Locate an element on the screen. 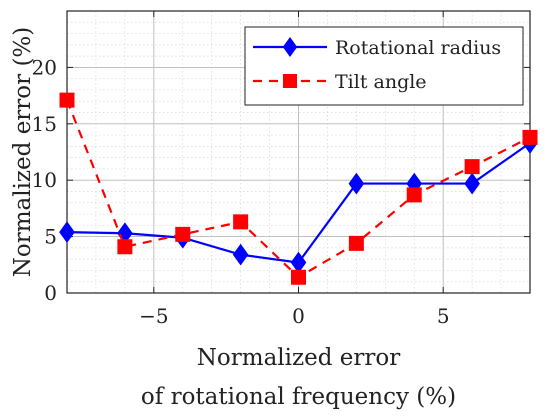 Image resolution: width=550 pixels, height=420 pixels. legend: Rotational radius Tilt angle is located at coordinates (384, 66).